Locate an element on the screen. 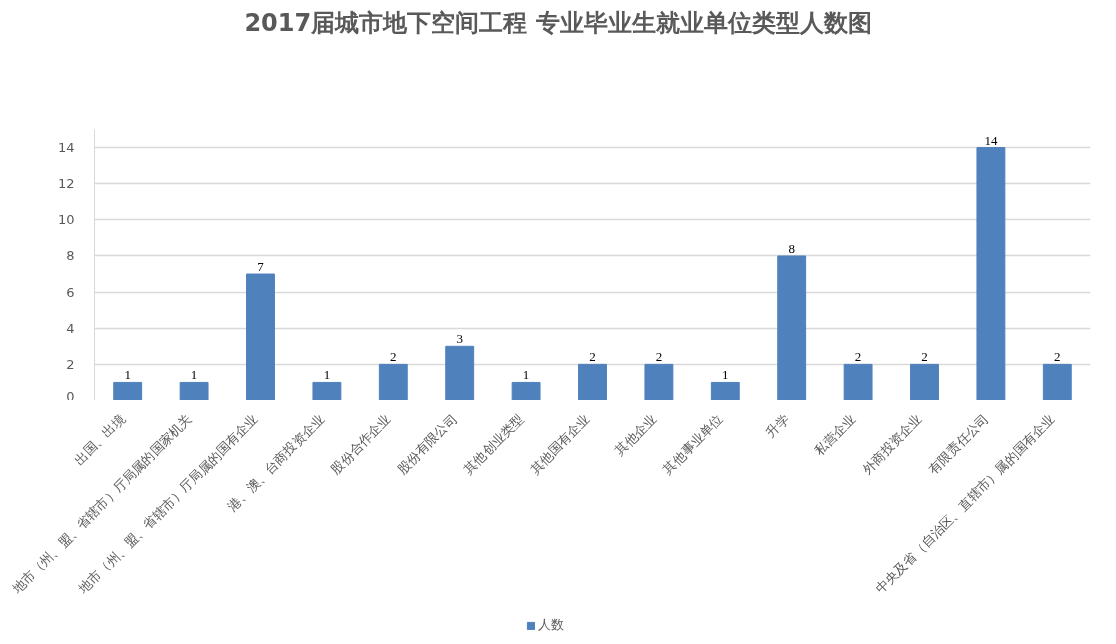 The width and height of the screenshot is (1116, 644). legend-label: 人数 is located at coordinates (551, 625).